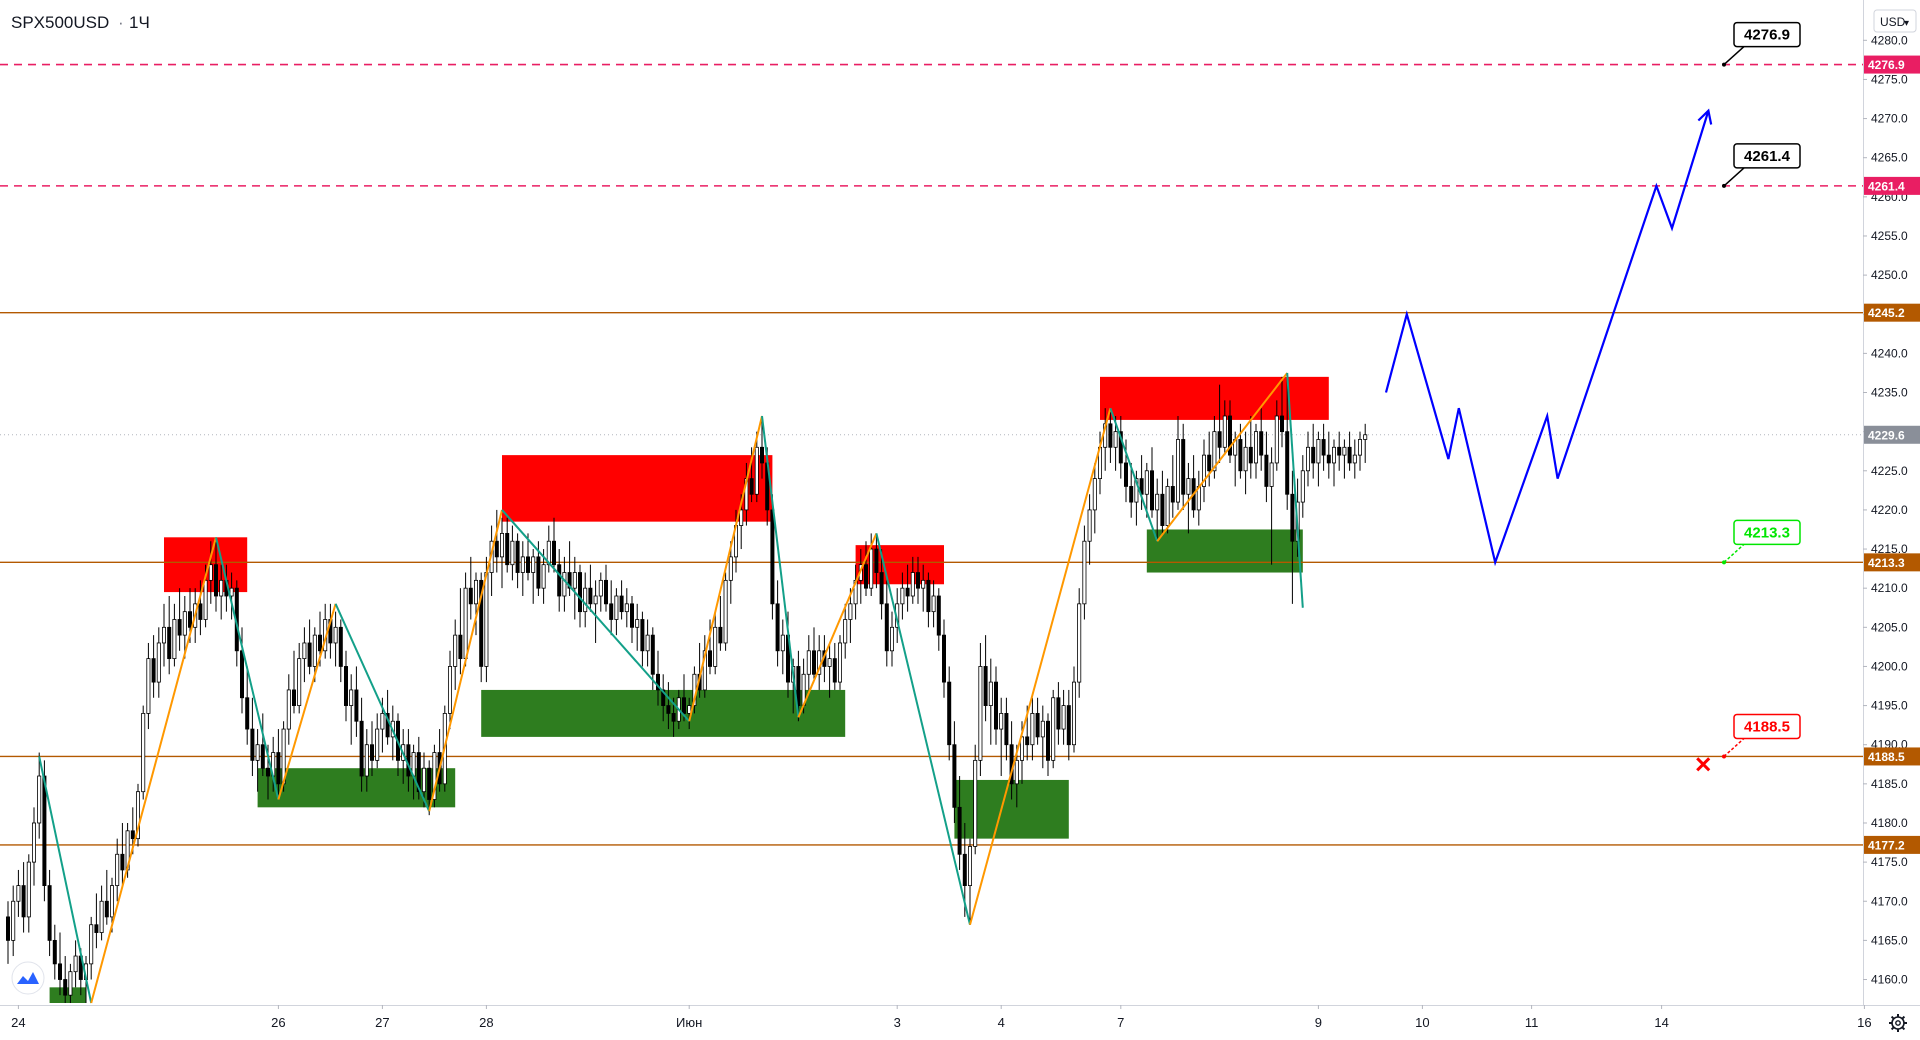 The width and height of the screenshot is (1920, 1040). Describe the element at coordinates (941, 1017) in the screenshot. I see `time-axis: 24 26 27 28 Июн 3 4 7 9 10 11 14 16` at that location.